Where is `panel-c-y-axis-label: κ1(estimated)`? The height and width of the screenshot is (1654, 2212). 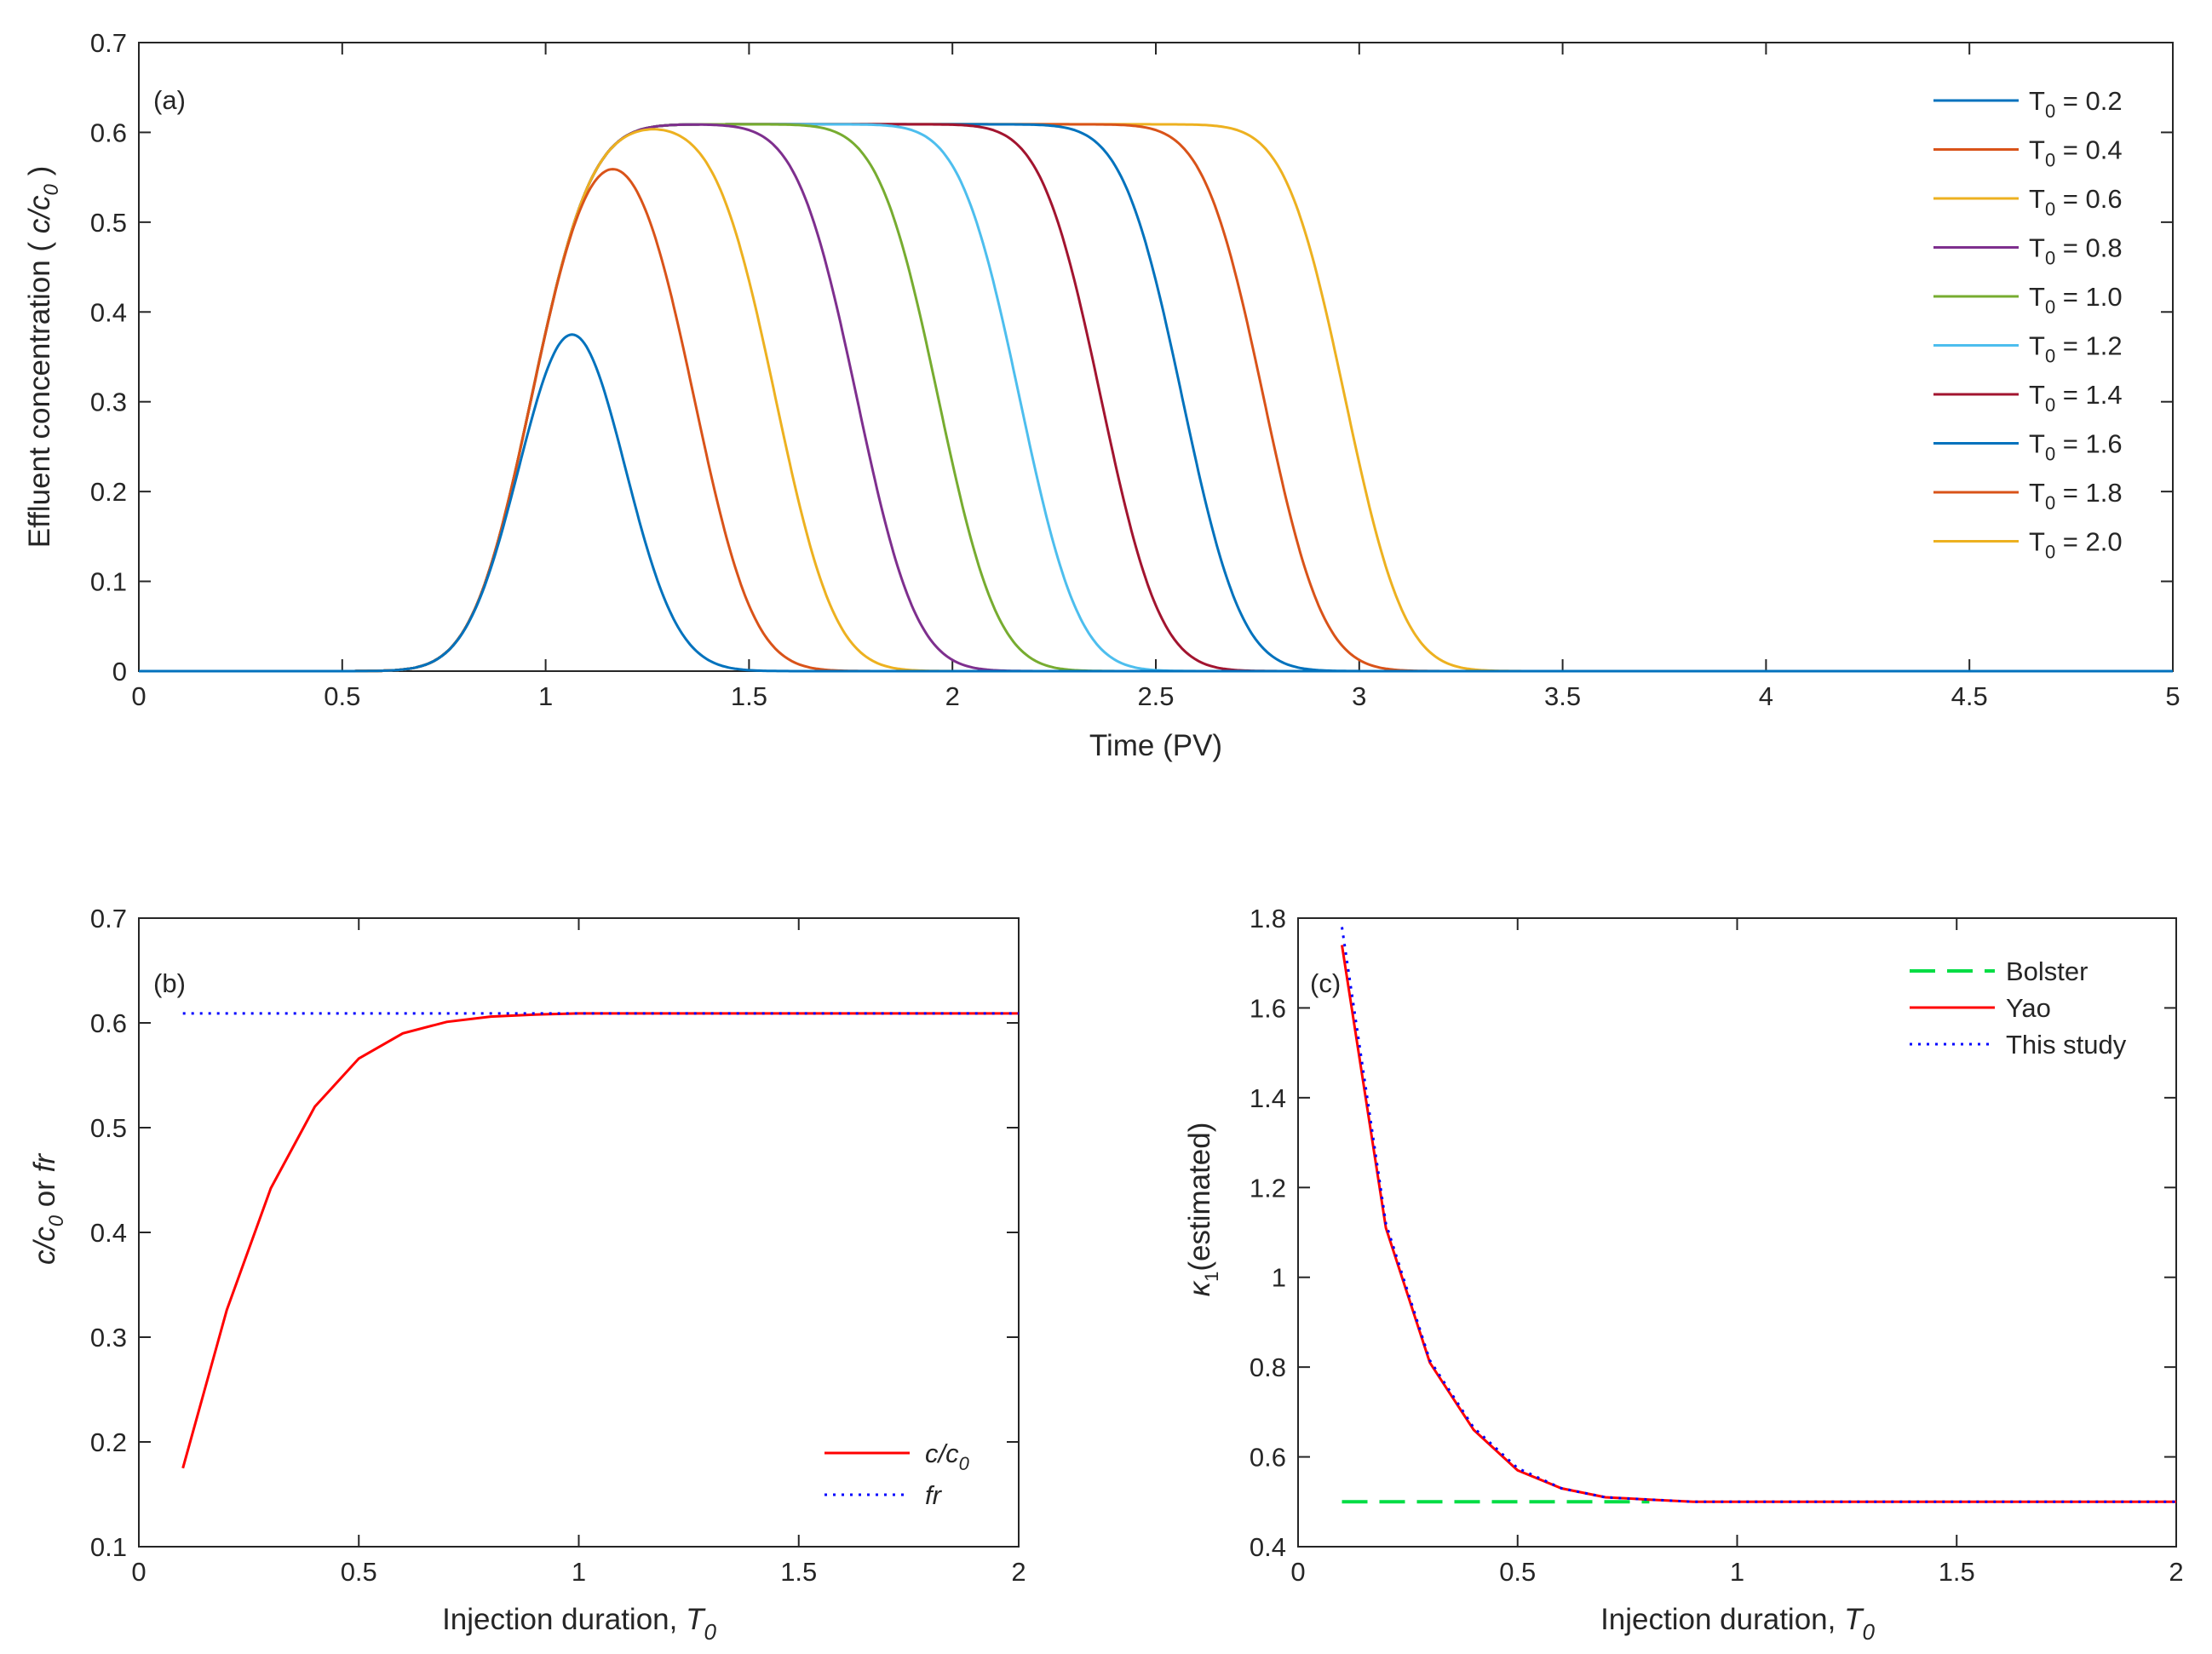
panel-c-y-axis-label: κ1(estimated) is located at coordinates (1202, 1210).